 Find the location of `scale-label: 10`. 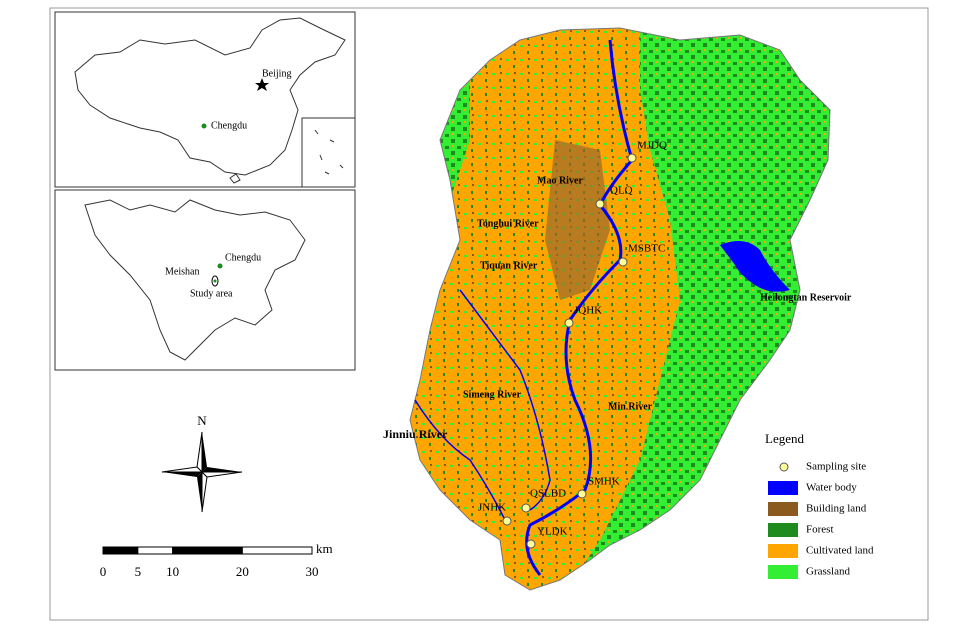

scale-label: 10 is located at coordinates (172, 571).